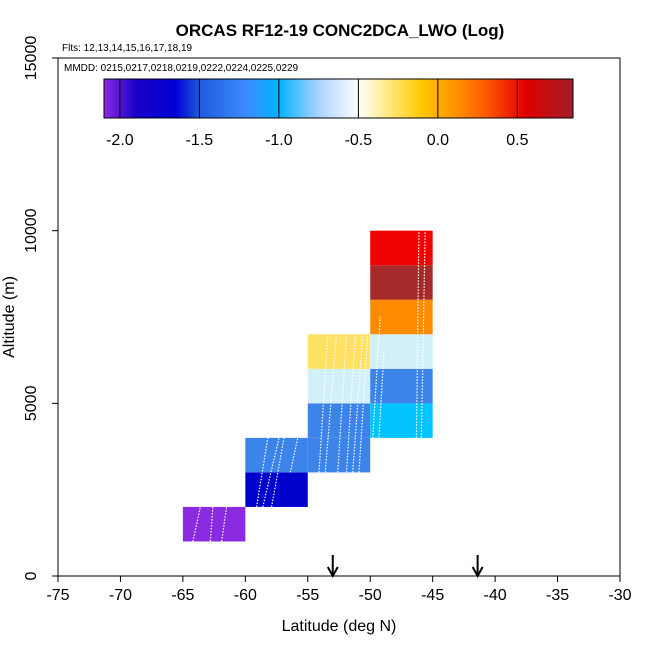  What do you see at coordinates (182, 595) in the screenshot?
I see `x-tick-label: -65` at bounding box center [182, 595].